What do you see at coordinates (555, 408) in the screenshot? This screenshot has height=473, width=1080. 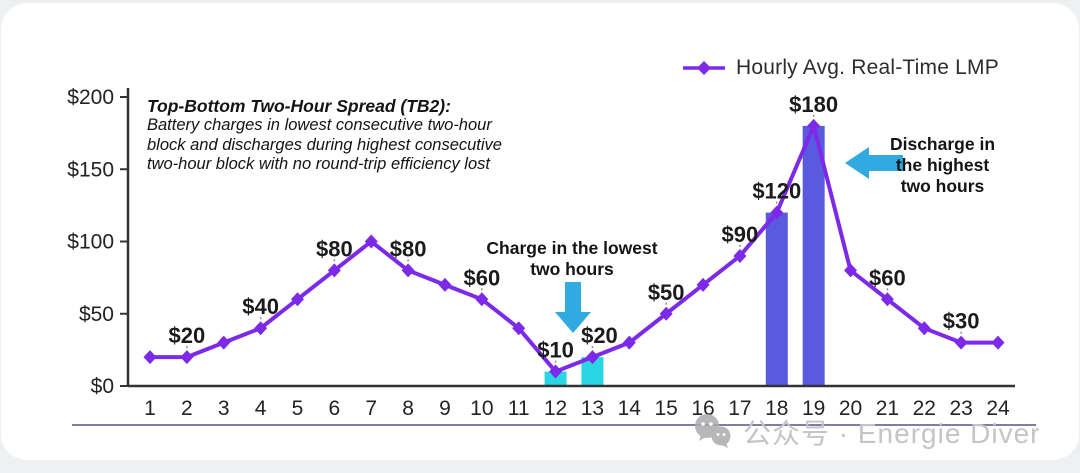 I see `x-tick-label: 12` at bounding box center [555, 408].